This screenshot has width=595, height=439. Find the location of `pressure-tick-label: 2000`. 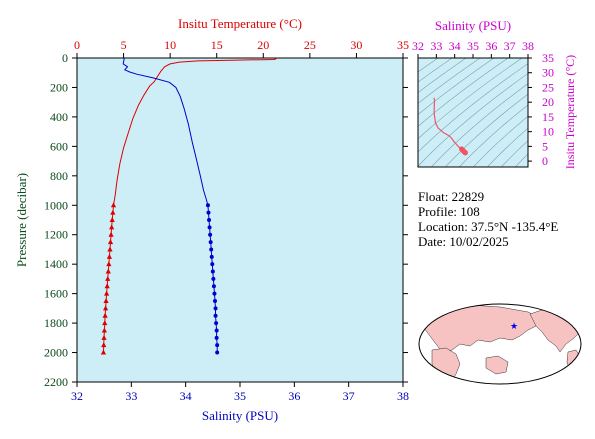

pressure-tick-label: 2000 is located at coordinates (56, 353).